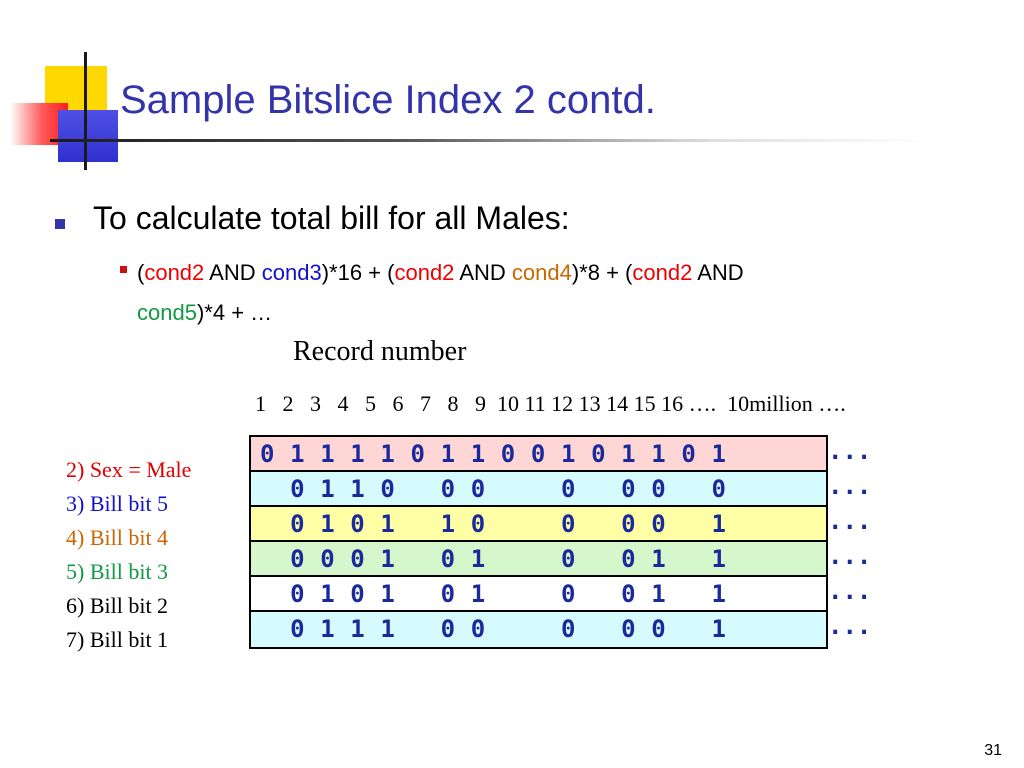 The width and height of the screenshot is (1024, 768). What do you see at coordinates (117, 503) in the screenshot?
I see `row-label: 3) Bill bit 5` at bounding box center [117, 503].